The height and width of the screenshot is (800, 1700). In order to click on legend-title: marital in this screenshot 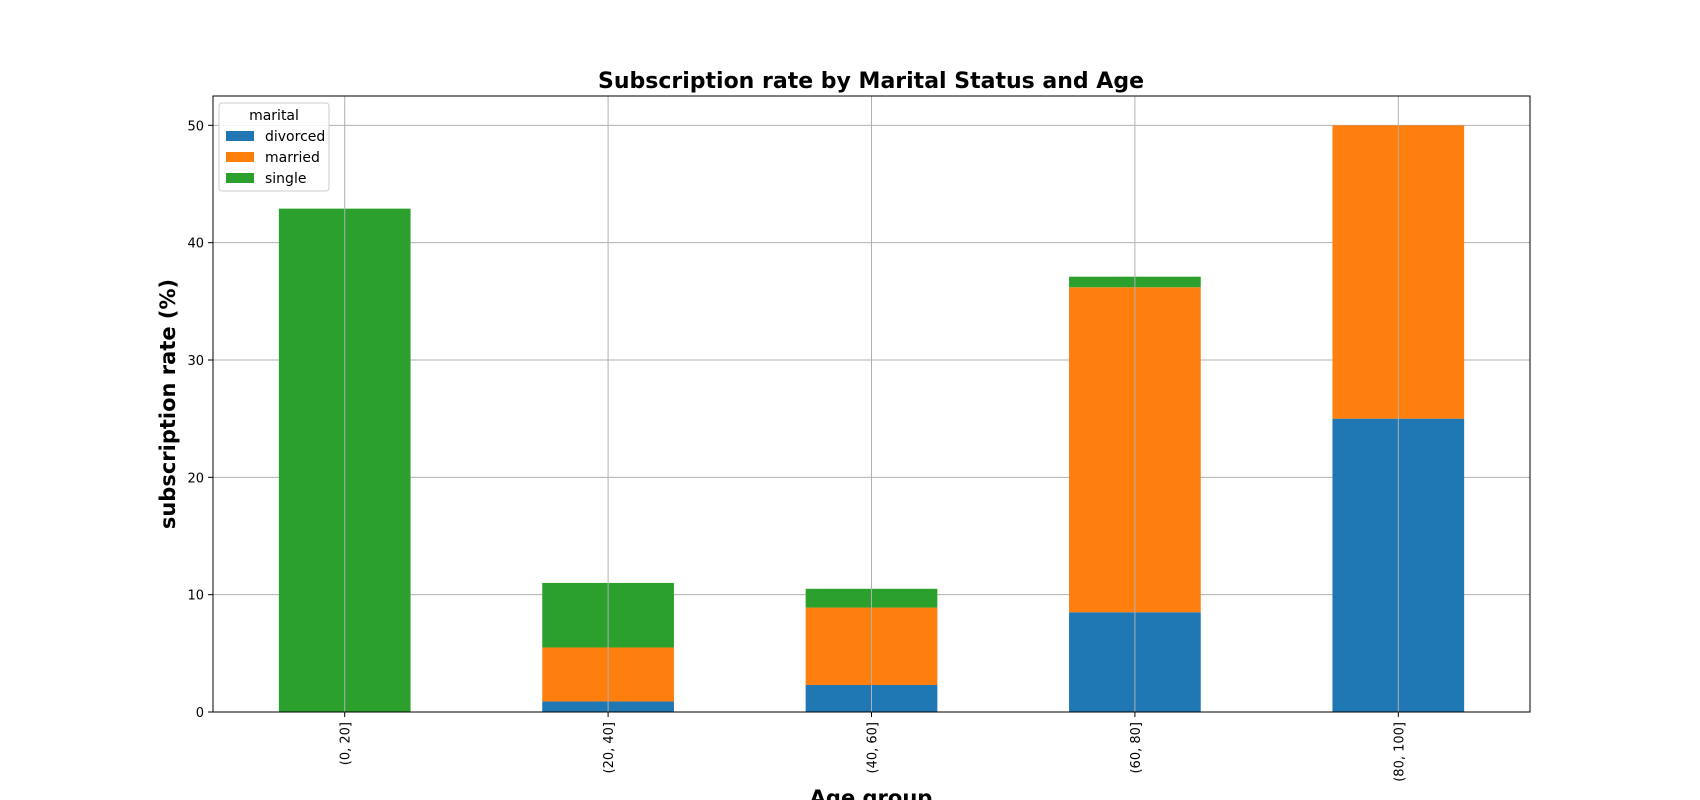, I will do `click(274, 116)`.